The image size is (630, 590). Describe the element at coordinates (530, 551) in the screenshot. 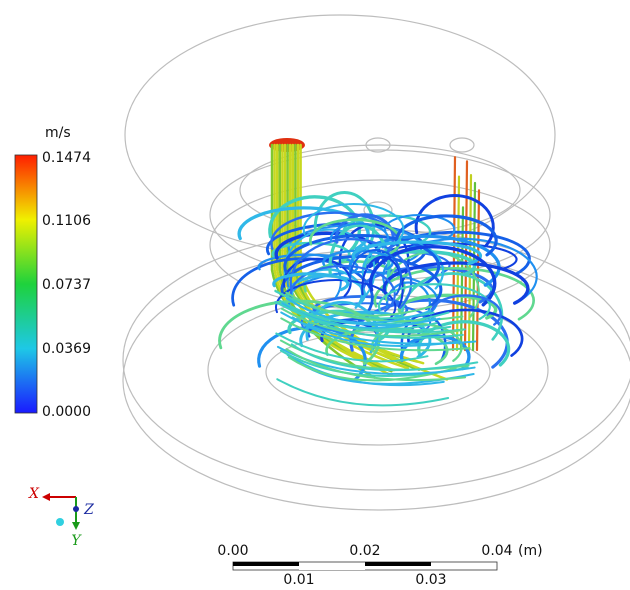

I see `scale-unit: (m)` at that location.